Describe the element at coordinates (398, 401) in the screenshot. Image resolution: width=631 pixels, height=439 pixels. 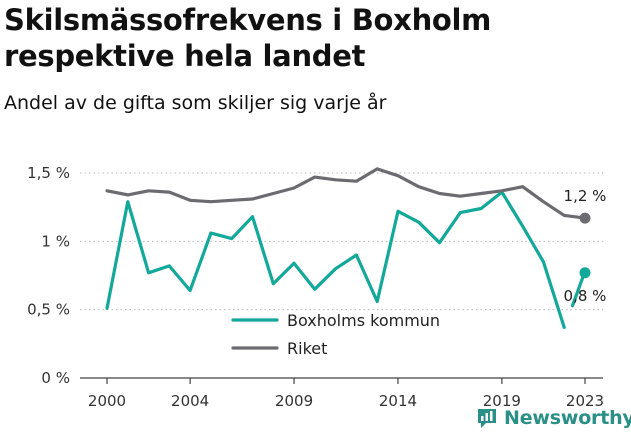
I see `x-tick-label: 2014` at that location.